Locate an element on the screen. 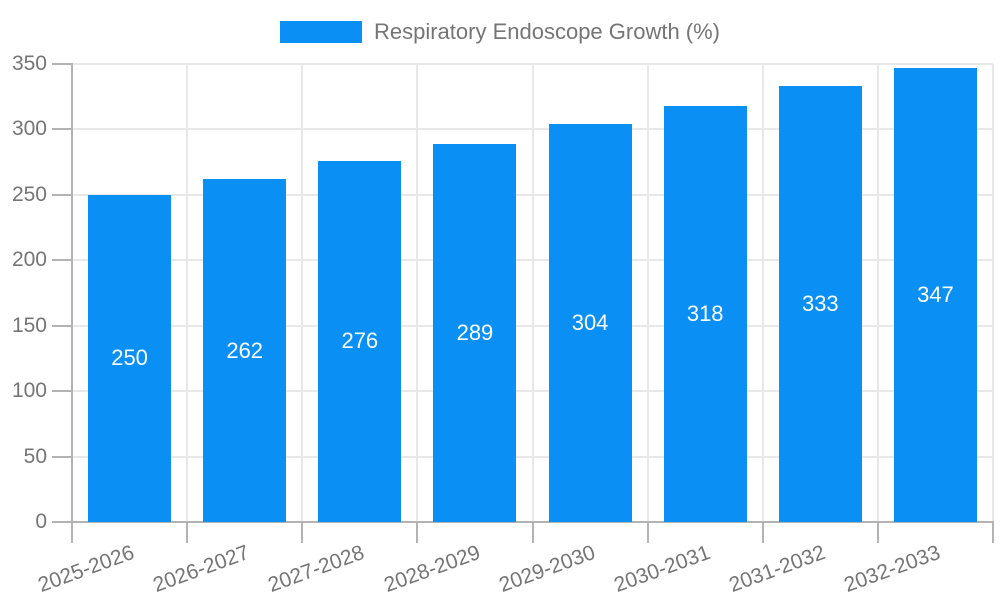 Image resolution: width=1000 pixels, height=600 pixels. x-axis-label: 2027-2028 is located at coordinates (316, 569).